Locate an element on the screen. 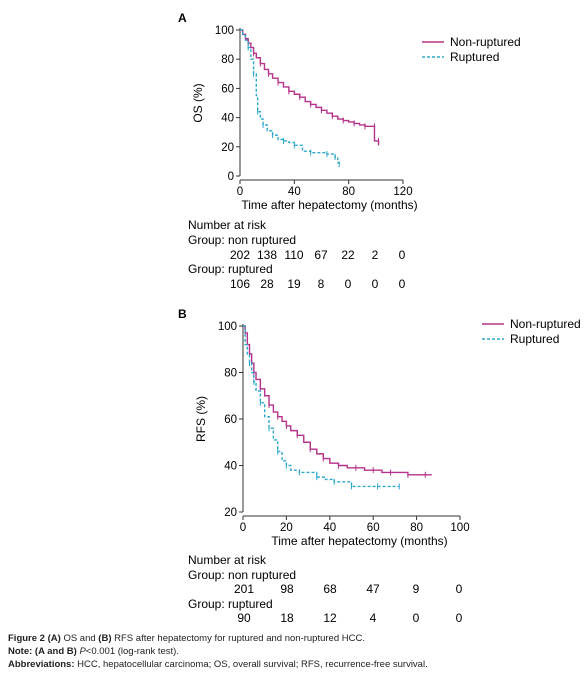 This screenshot has width=587, height=682. y-tick-label: 0 is located at coordinates (231, 177).